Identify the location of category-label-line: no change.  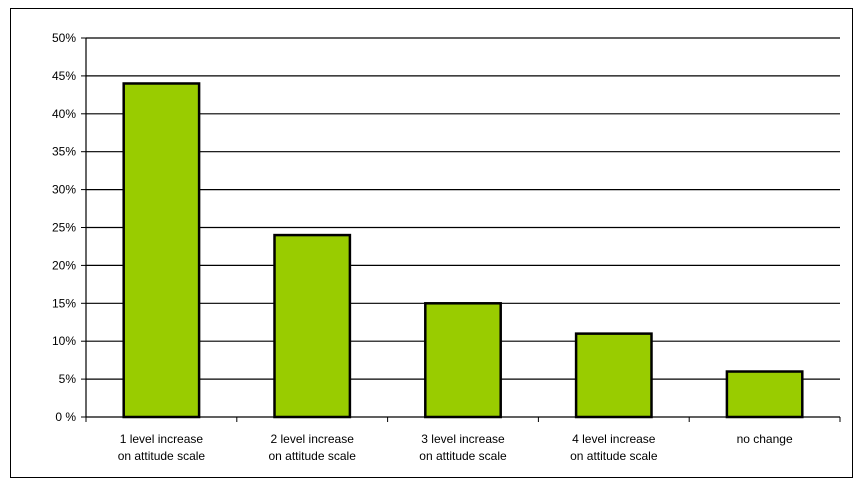
(765, 439).